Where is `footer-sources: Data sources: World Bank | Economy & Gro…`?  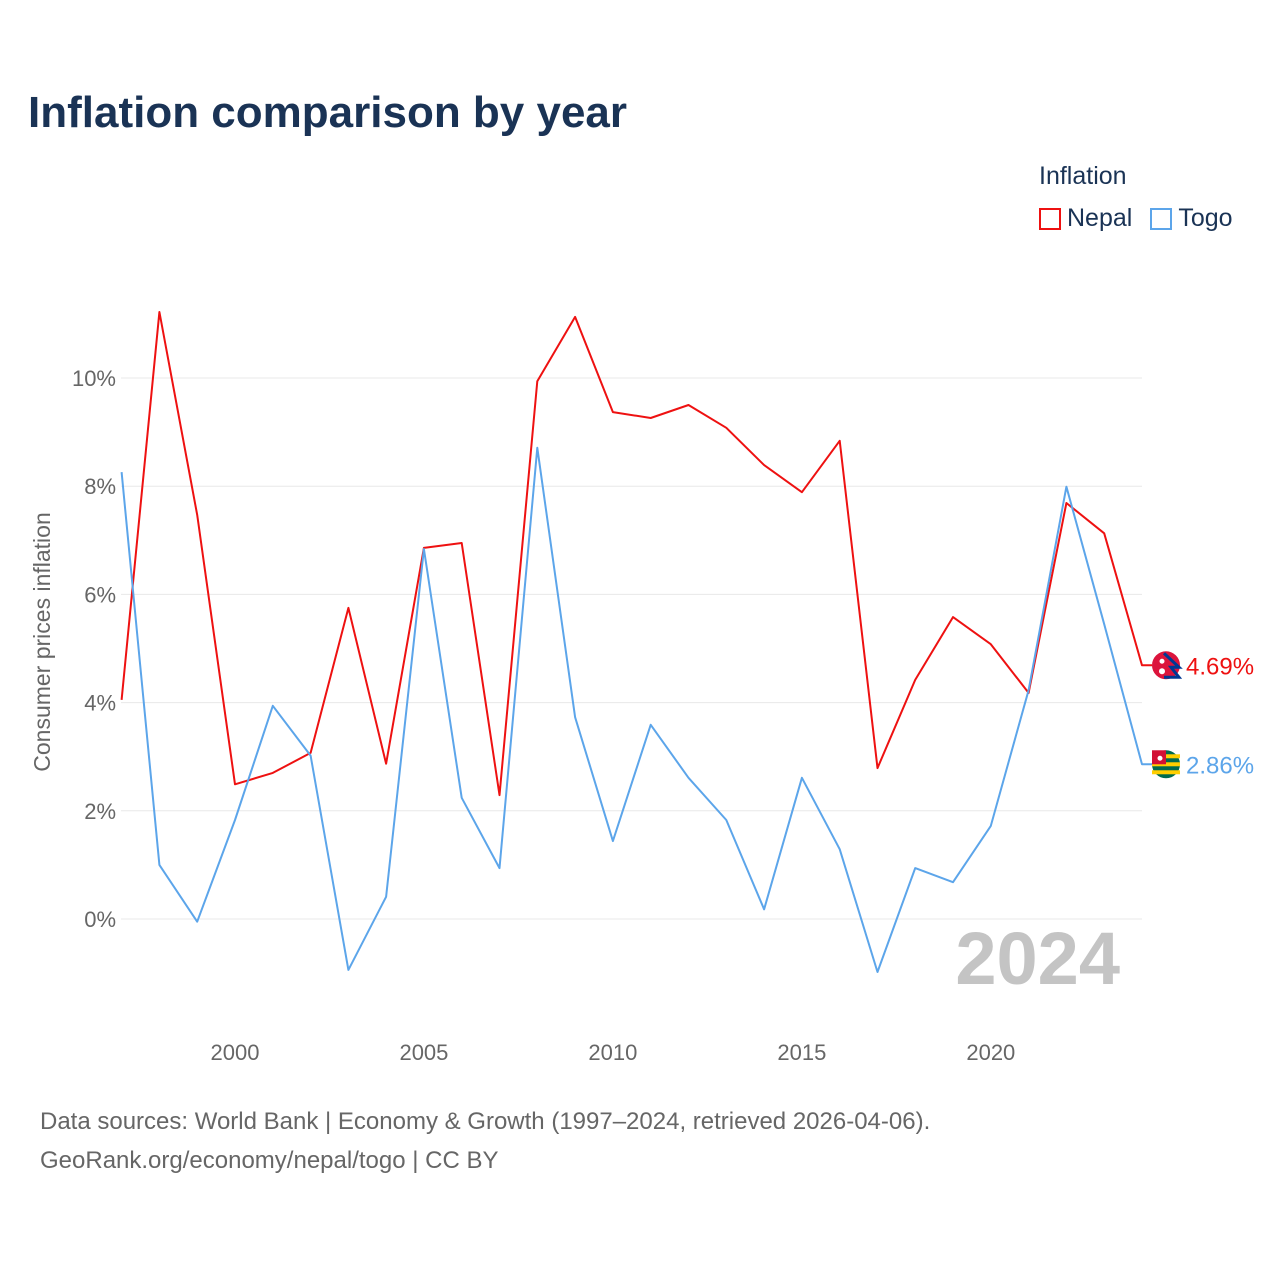
footer-sources: Data sources: World Bank | Economy & Gro… is located at coordinates (485, 1121).